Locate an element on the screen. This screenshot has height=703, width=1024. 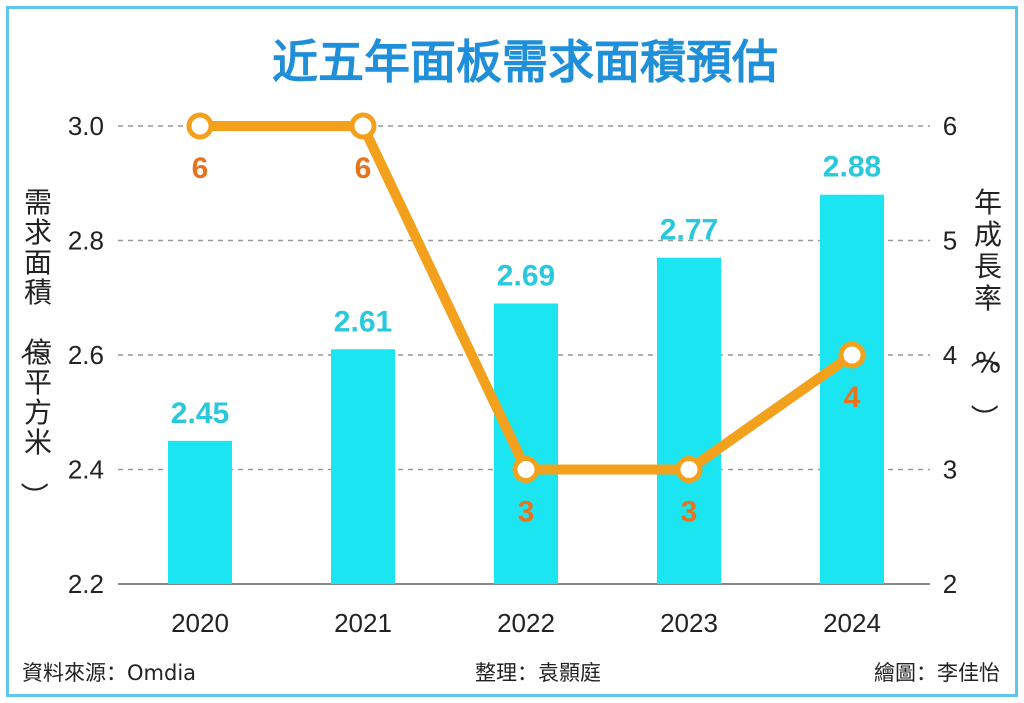
bar-value-label: 2.45 is located at coordinates (200, 413).